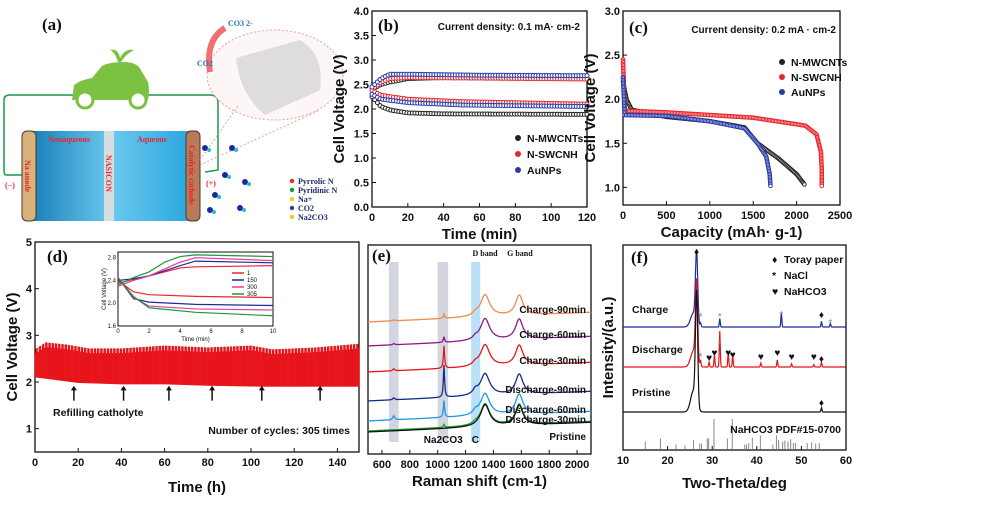  Describe the element at coordinates (29, 336) in the screenshot. I see `y-tick-label: 3` at that location.